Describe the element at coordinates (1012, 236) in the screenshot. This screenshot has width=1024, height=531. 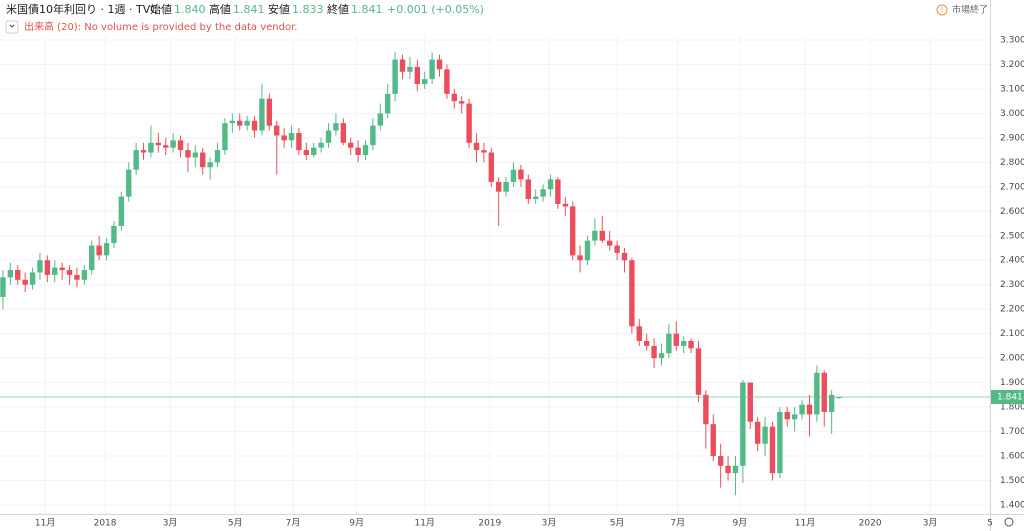
I see `y-tick-label: 2.500` at that location.